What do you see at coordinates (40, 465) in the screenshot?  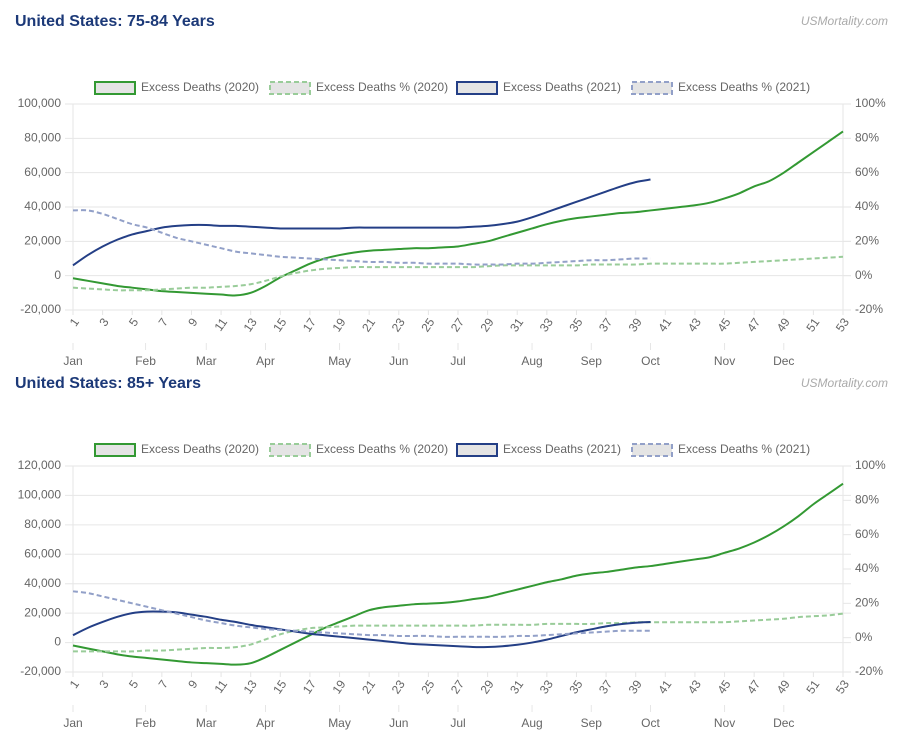 I see `y-tick-label: 120,000` at bounding box center [40, 465].